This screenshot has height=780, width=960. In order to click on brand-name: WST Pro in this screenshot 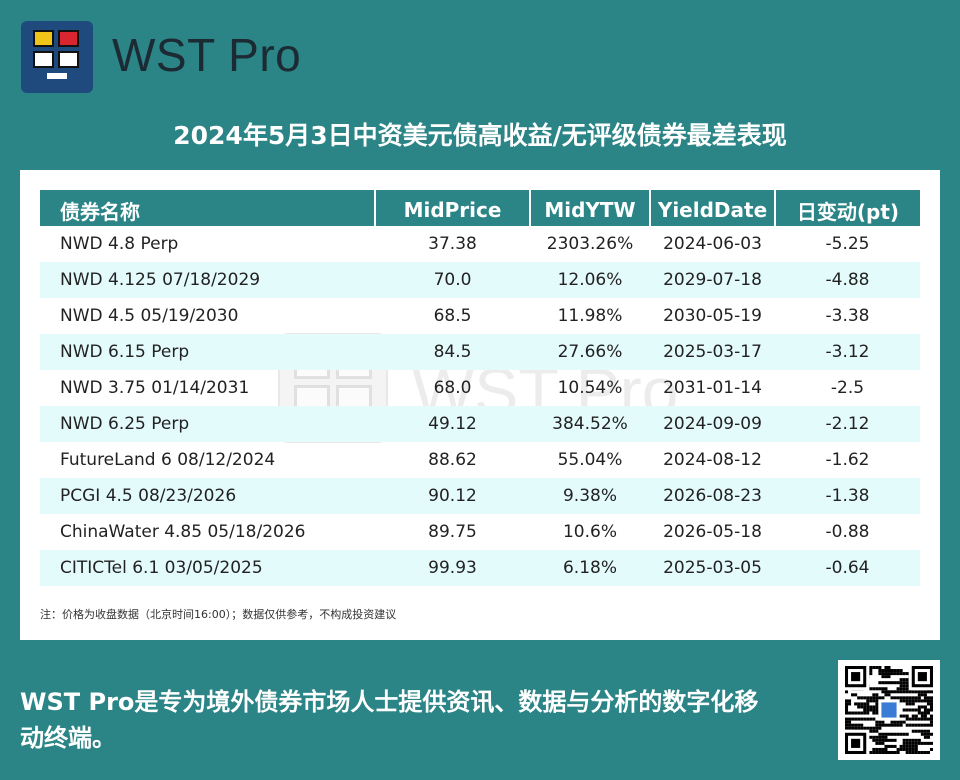, I will do `click(207, 55)`.